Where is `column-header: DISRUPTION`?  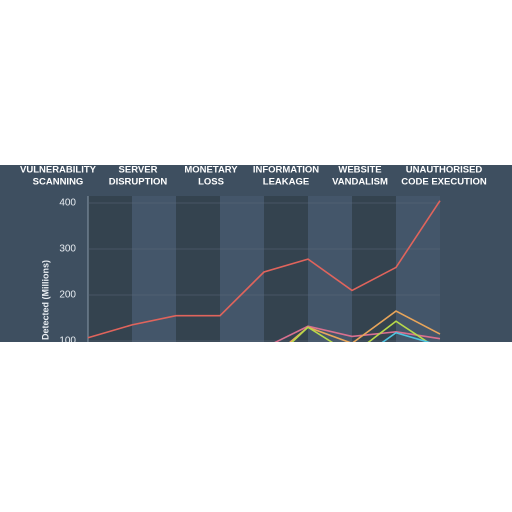 column-header: DISRUPTION is located at coordinates (138, 182).